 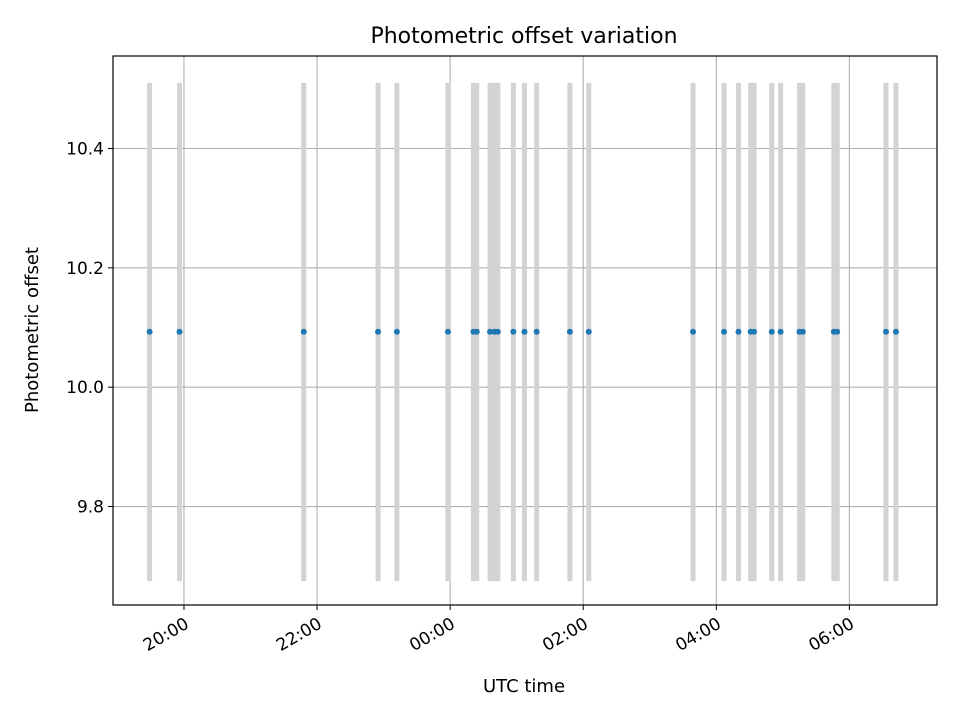 What do you see at coordinates (32, 330) in the screenshot?
I see `y-axis-label: Photometric offset` at bounding box center [32, 330].